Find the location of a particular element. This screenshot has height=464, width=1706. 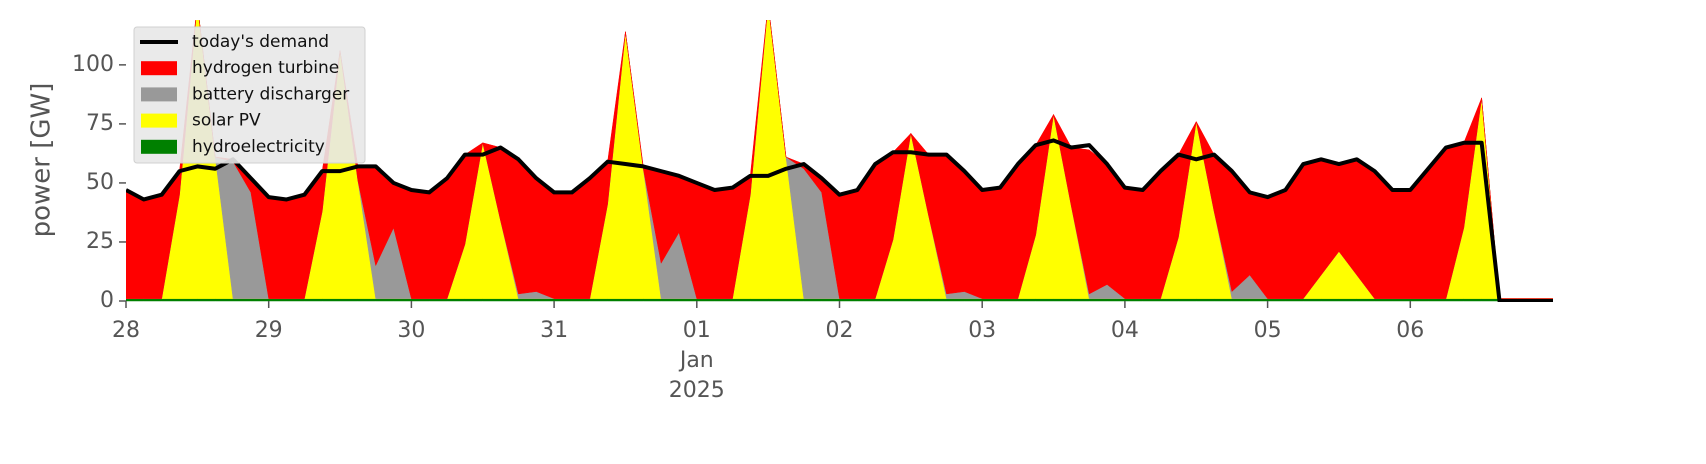

x-tick-label: 30 is located at coordinates (411, 330).